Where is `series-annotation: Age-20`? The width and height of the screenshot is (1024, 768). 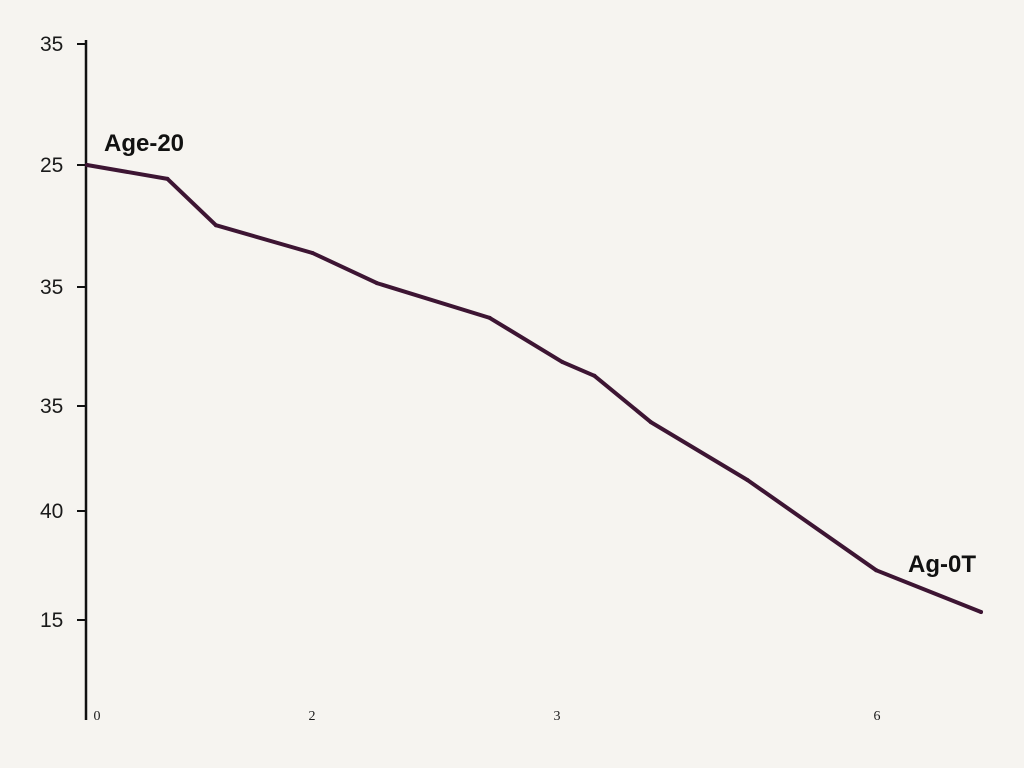 series-annotation: Age-20 is located at coordinates (144, 143).